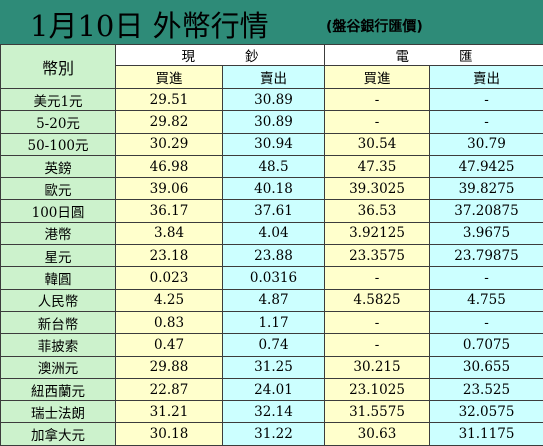  I want to click on tt-buy-cell: 31.5575, so click(377, 412).